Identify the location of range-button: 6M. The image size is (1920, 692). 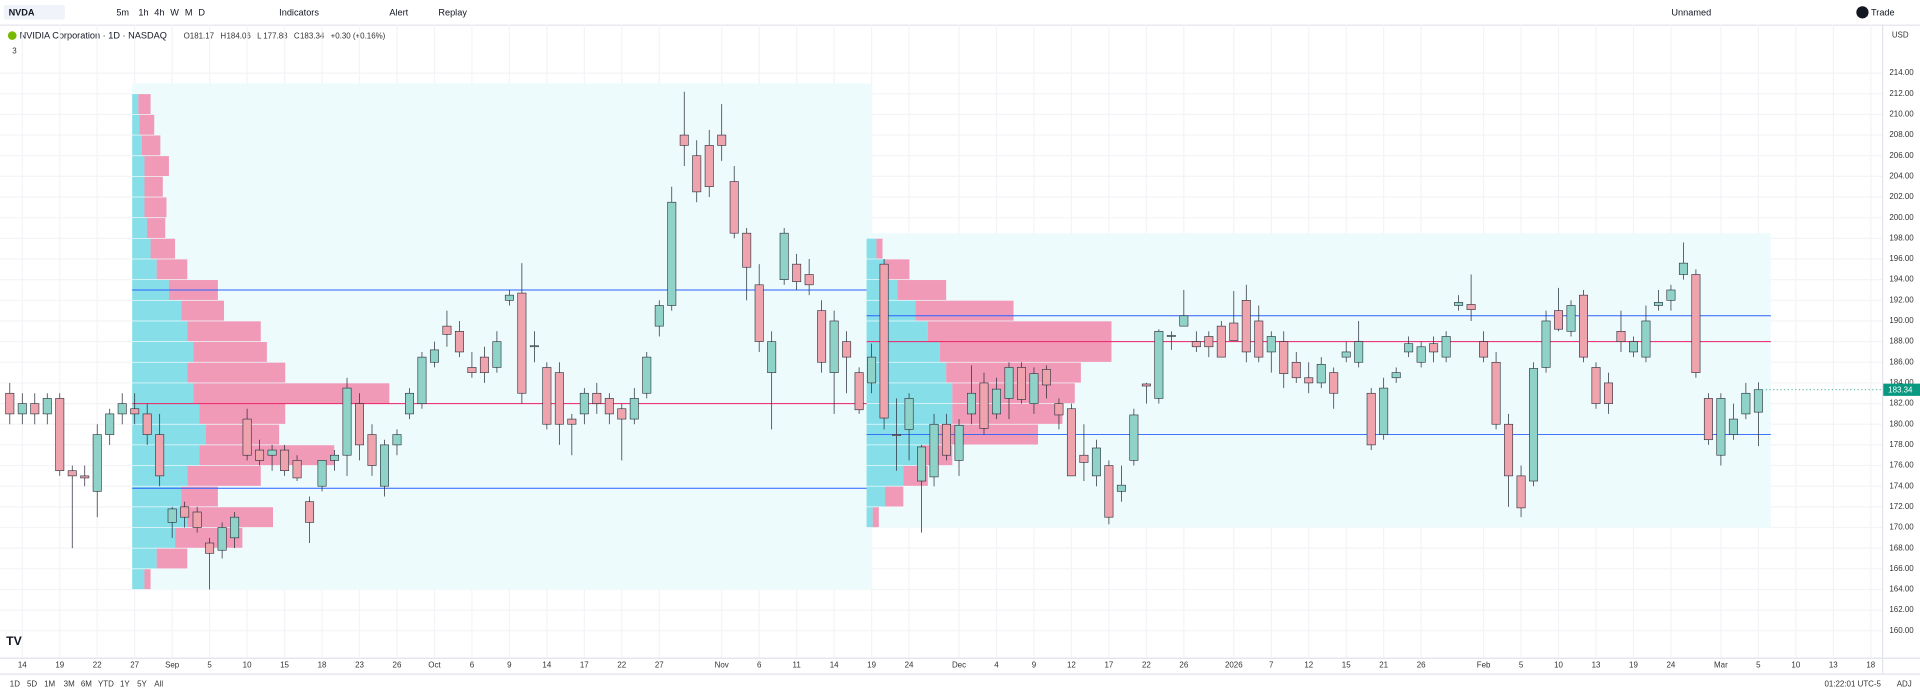
(86, 684).